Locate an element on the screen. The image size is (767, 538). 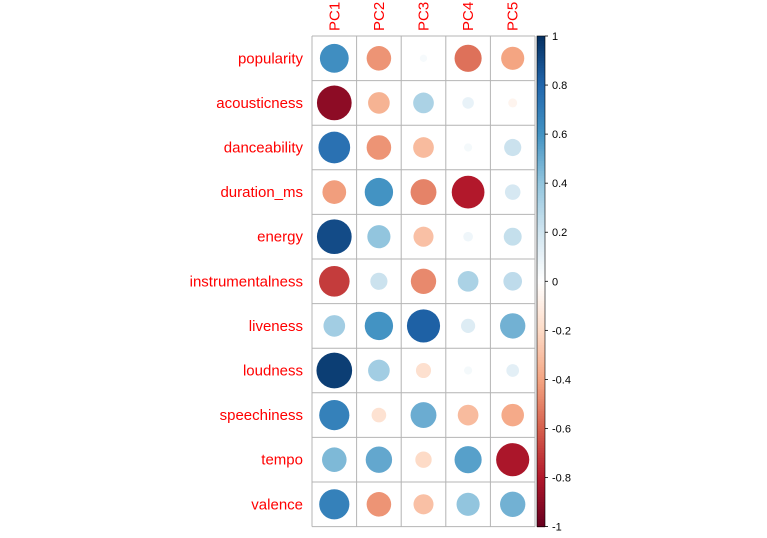
circle-acousticness-PC1 is located at coordinates (334, 103).